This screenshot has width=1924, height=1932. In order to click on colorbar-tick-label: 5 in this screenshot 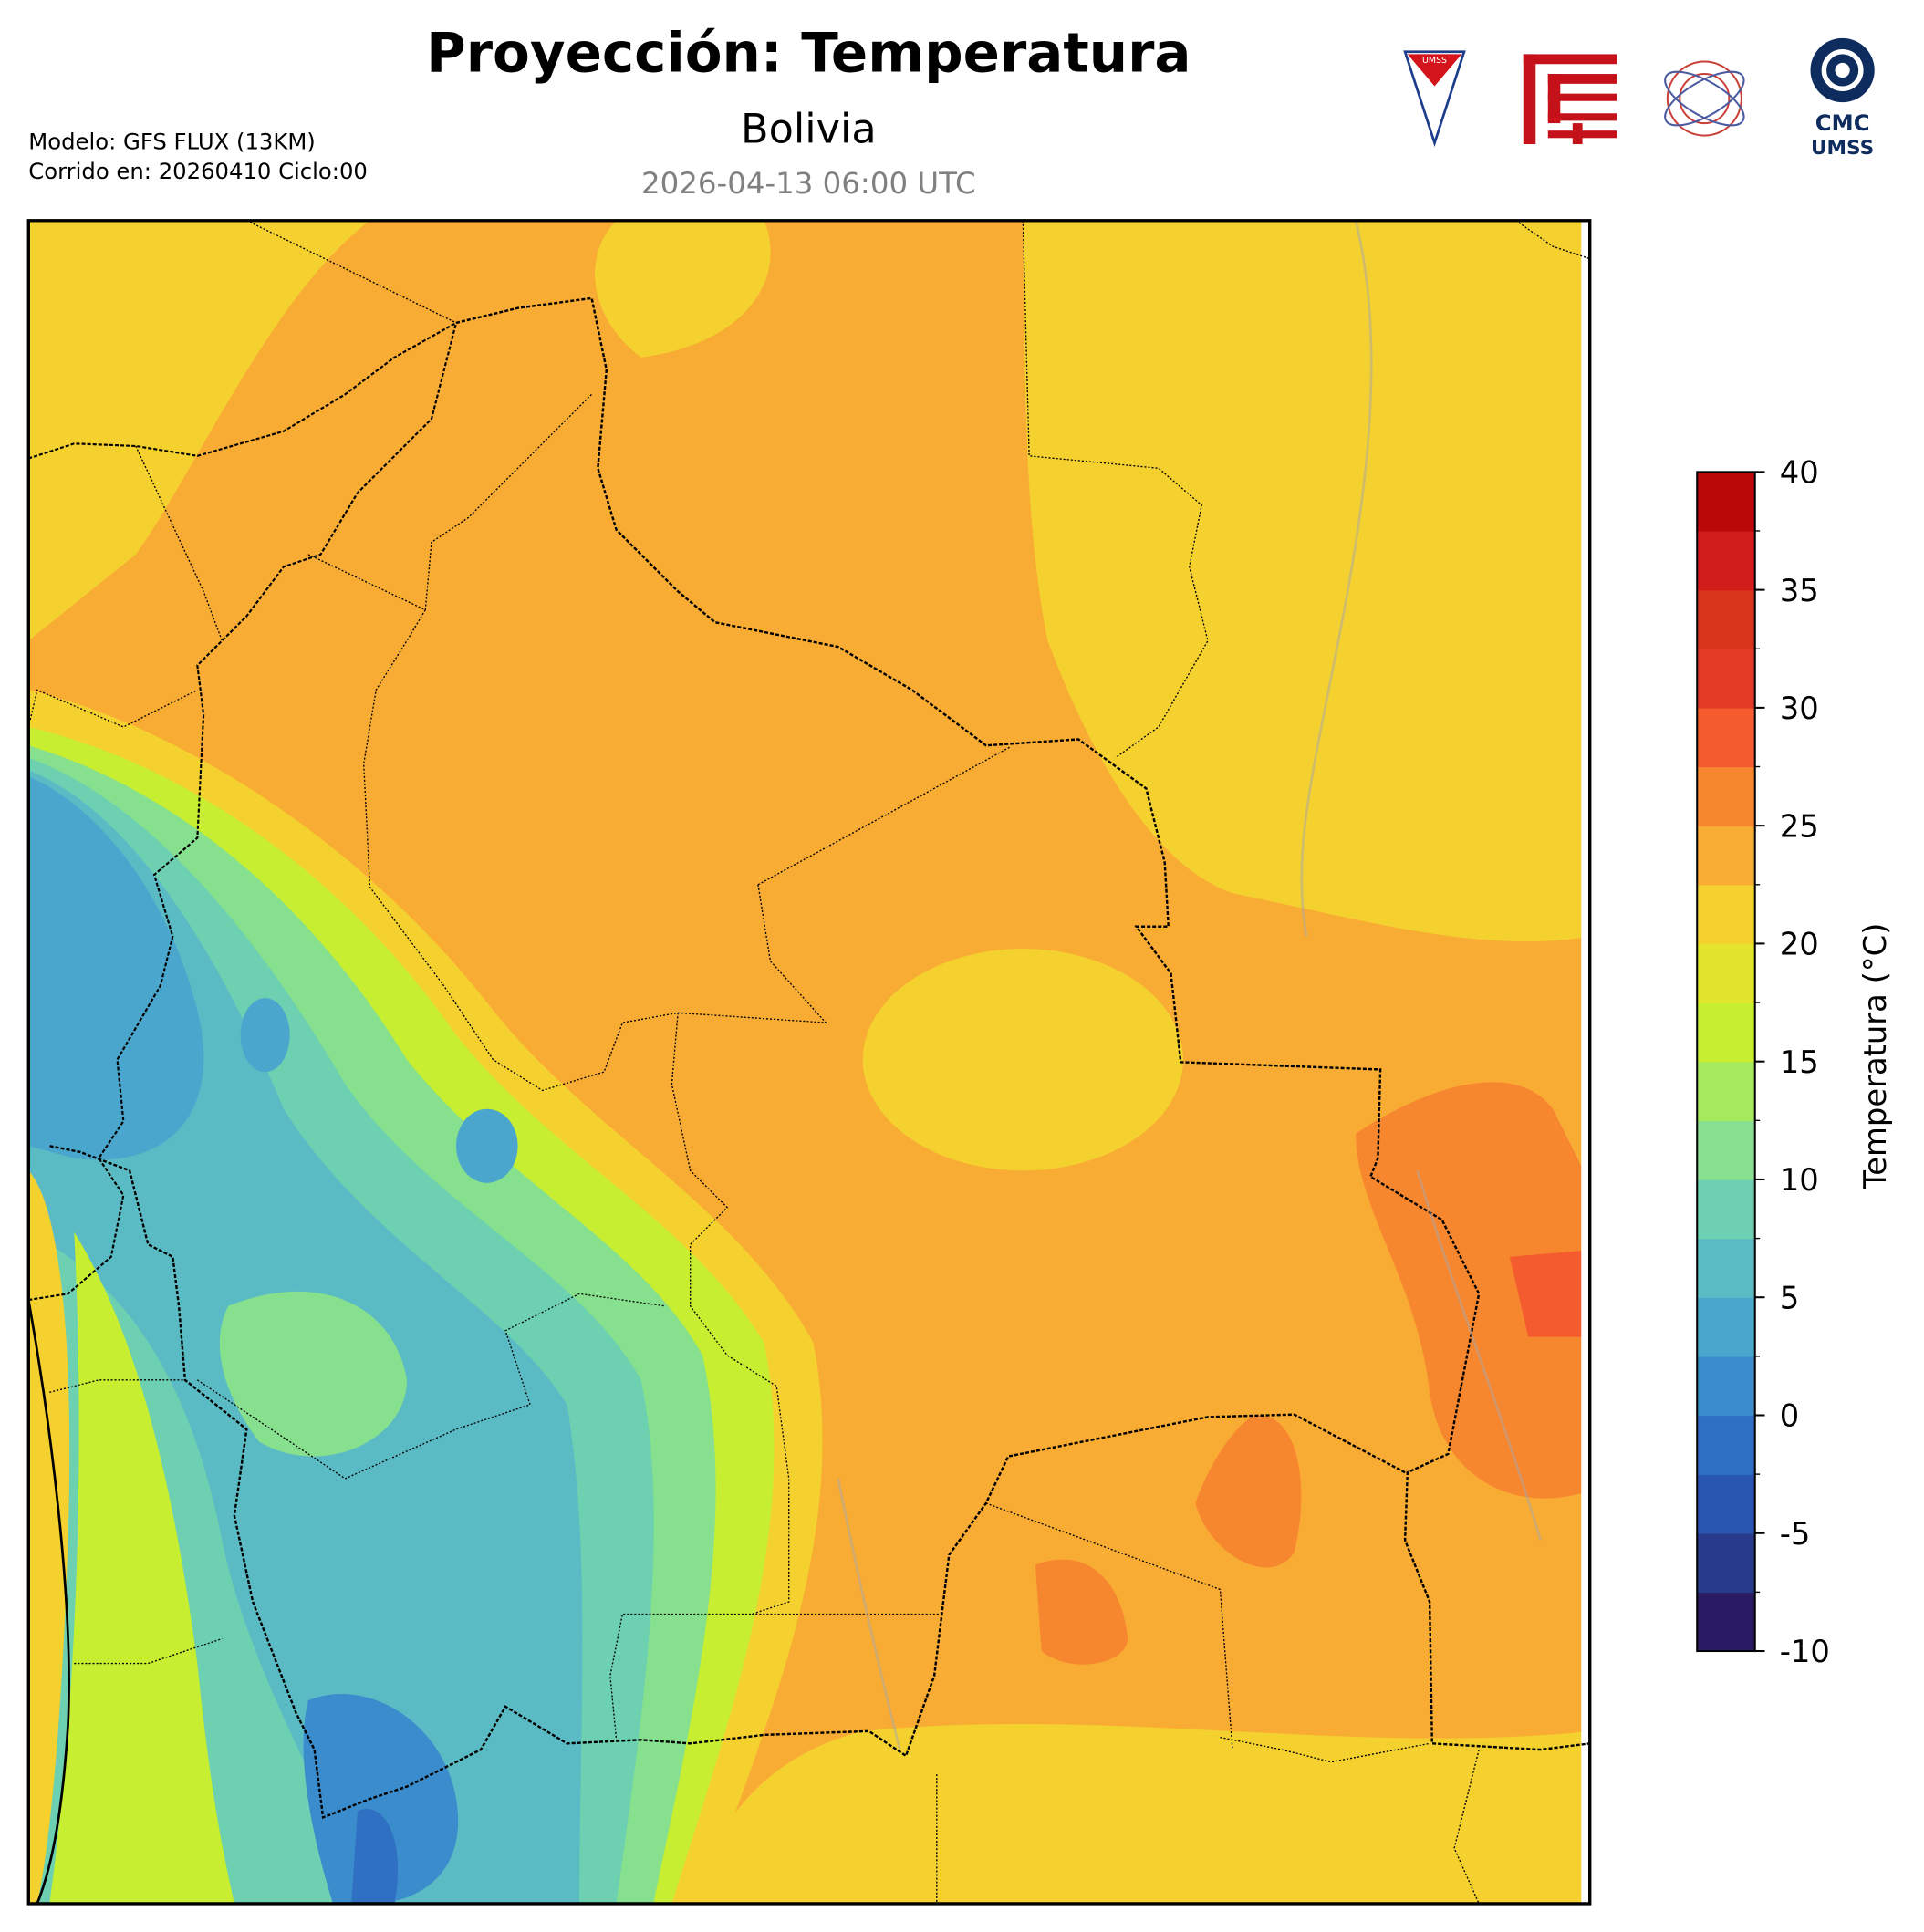, I will do `click(1789, 1297)`.